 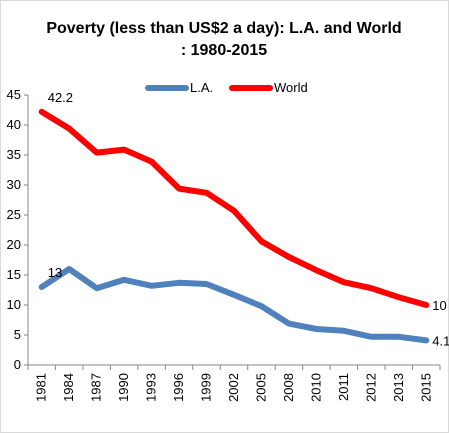 I want to click on y-tick-label: 25, so click(x=14, y=214).